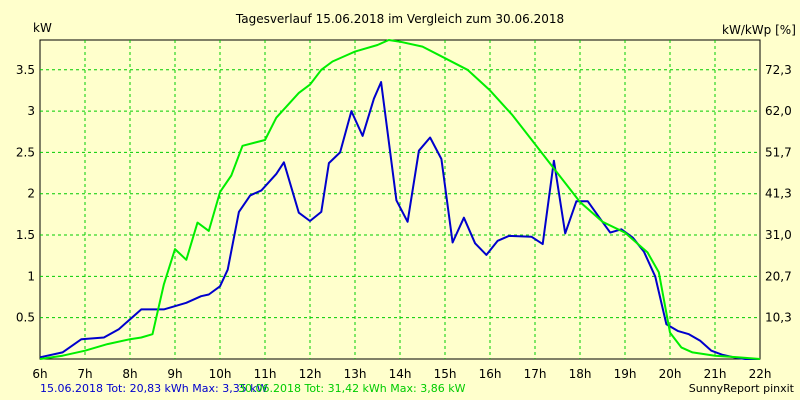 This screenshot has height=400, width=800. Describe the element at coordinates (42, 28) in the screenshot. I see `y-axis-left-label: kW` at that location.